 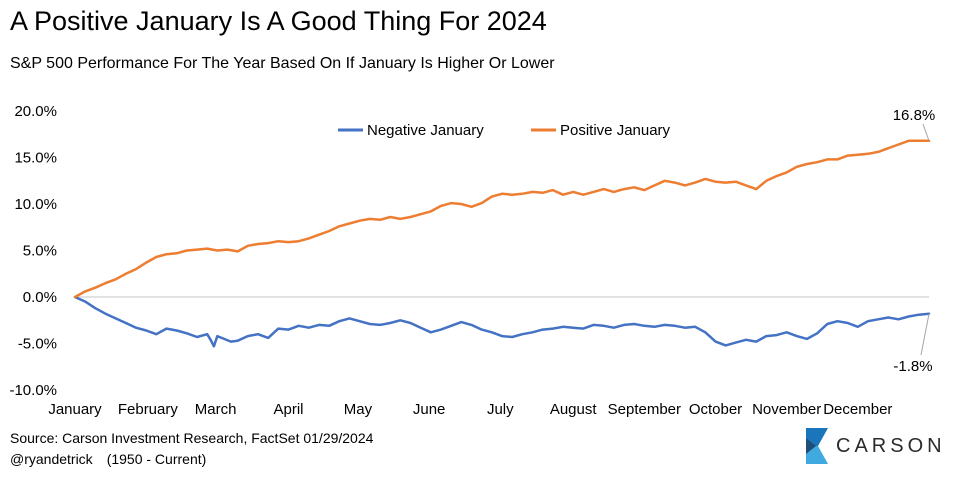 I want to click on y-tick-label: 5.0%, so click(x=40, y=251).